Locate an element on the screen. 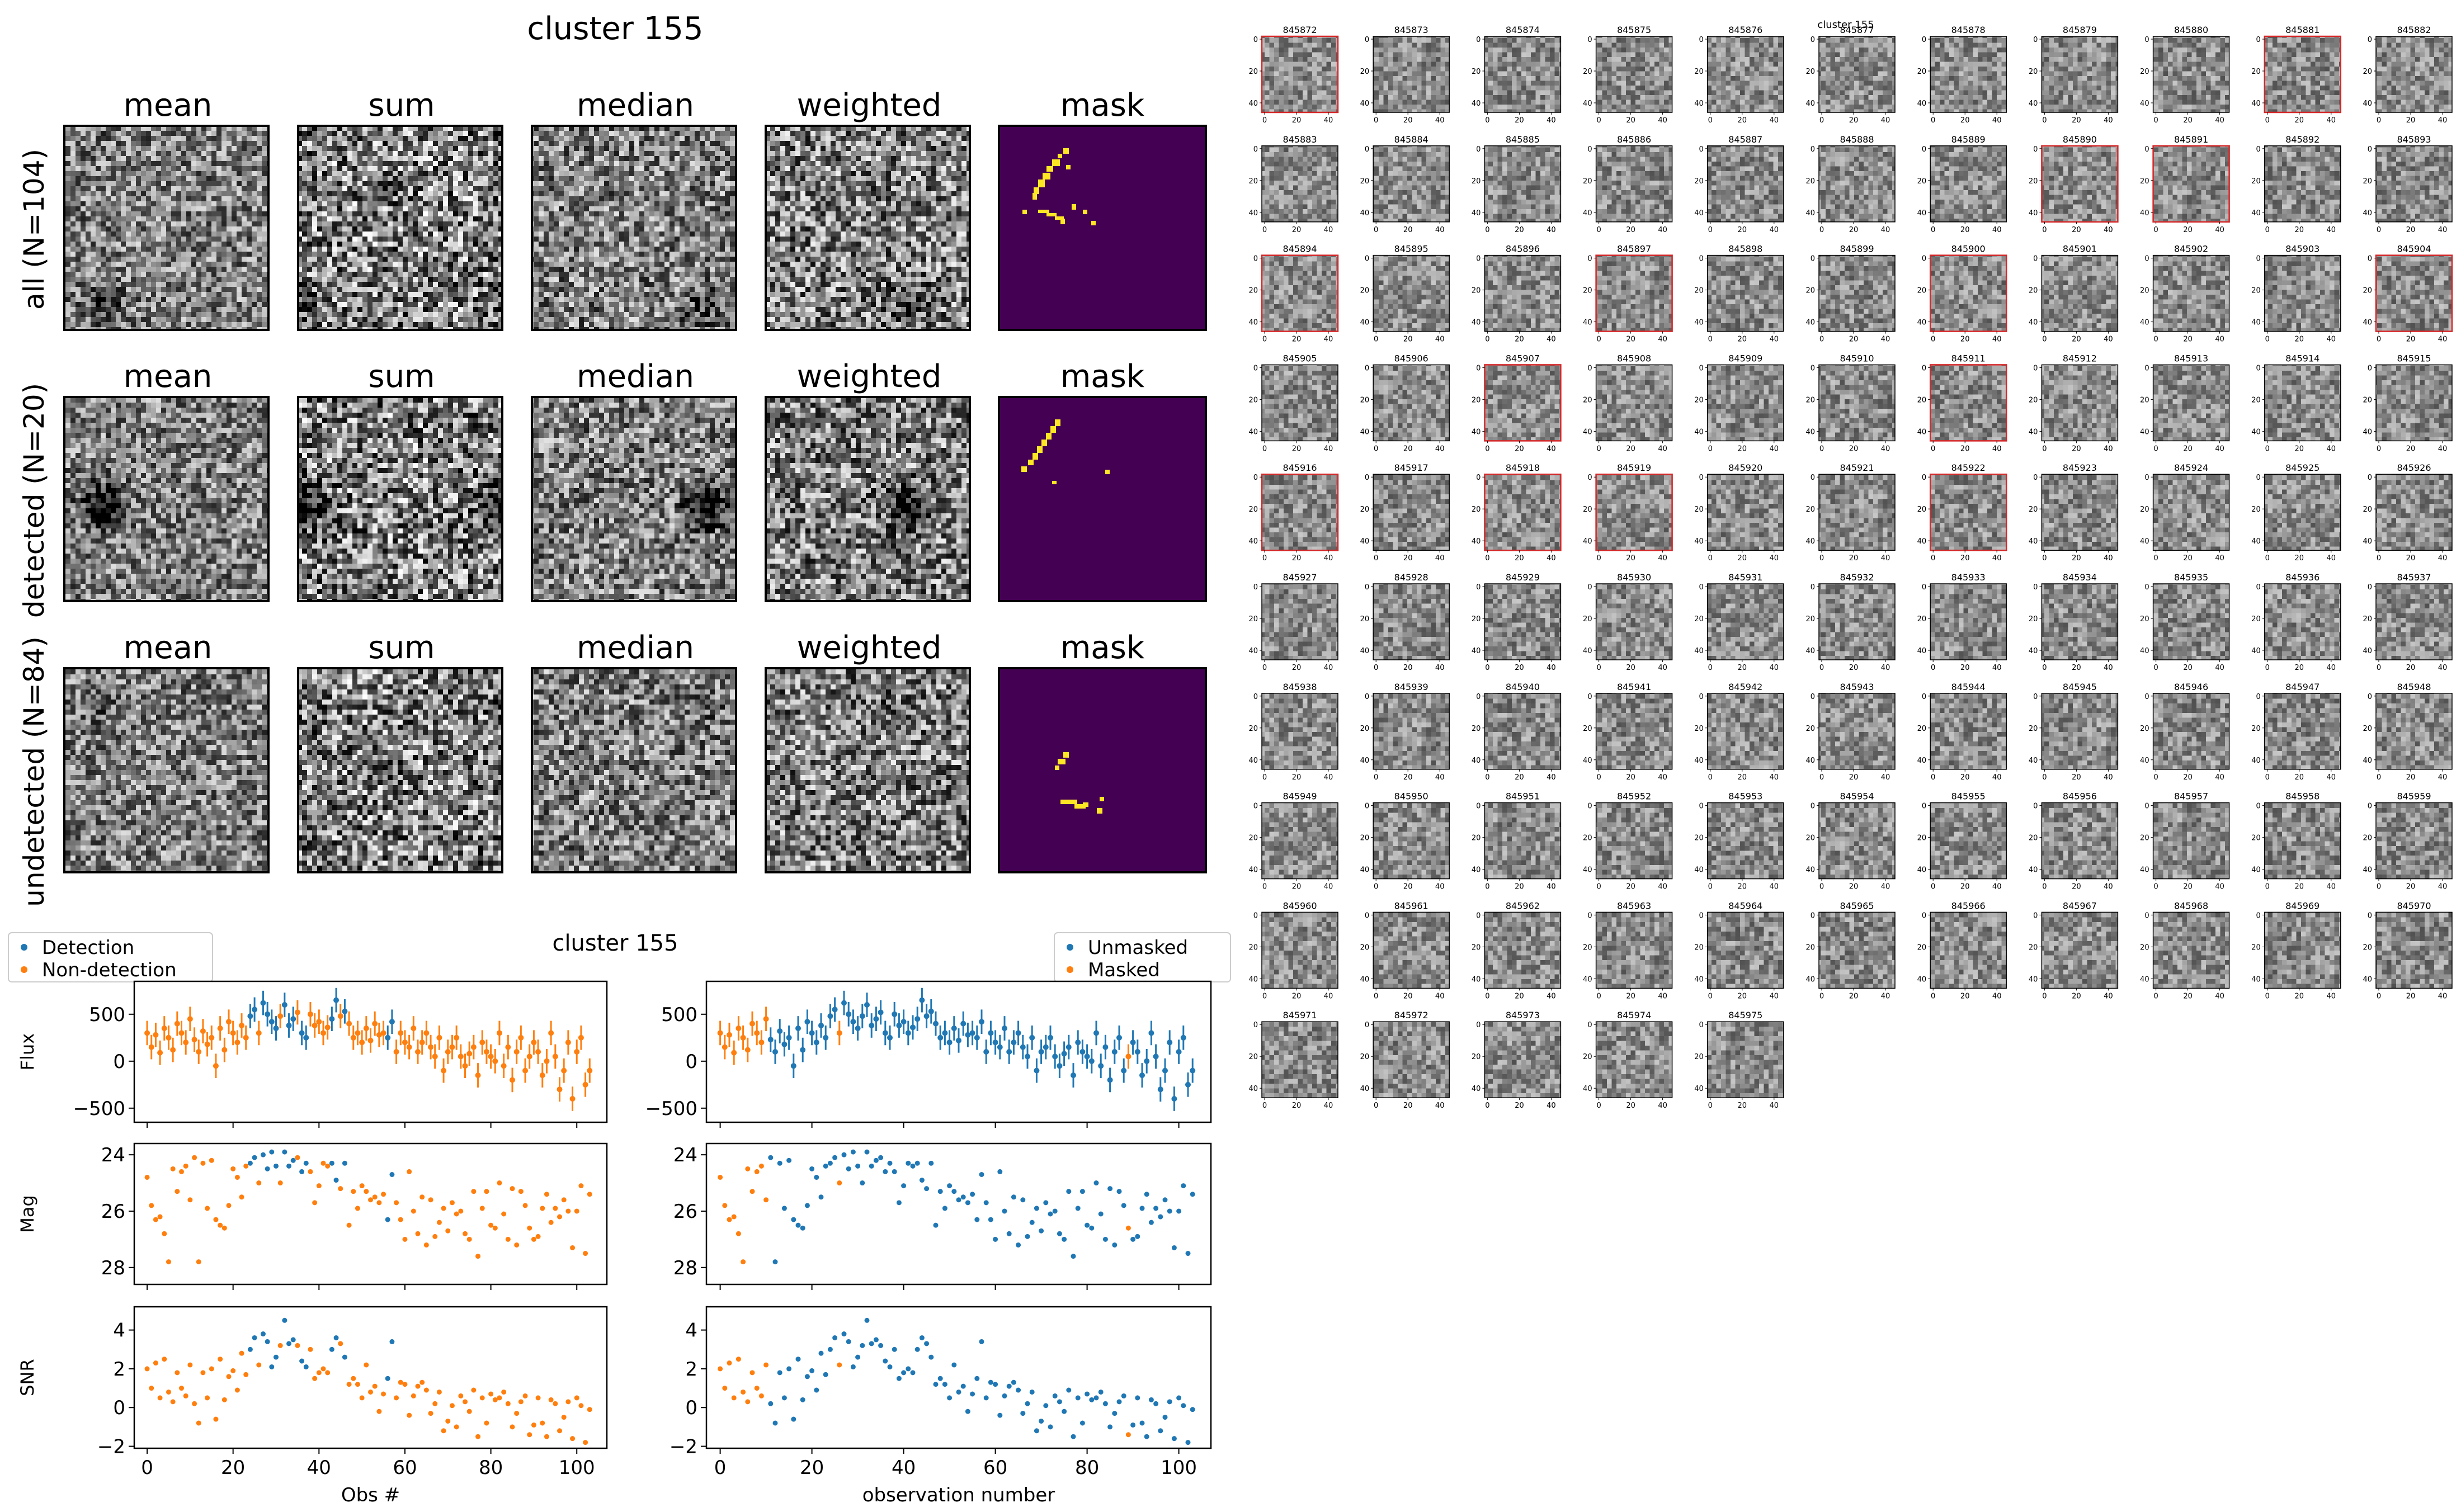  stack-title: cluster 155 is located at coordinates (615, 29).